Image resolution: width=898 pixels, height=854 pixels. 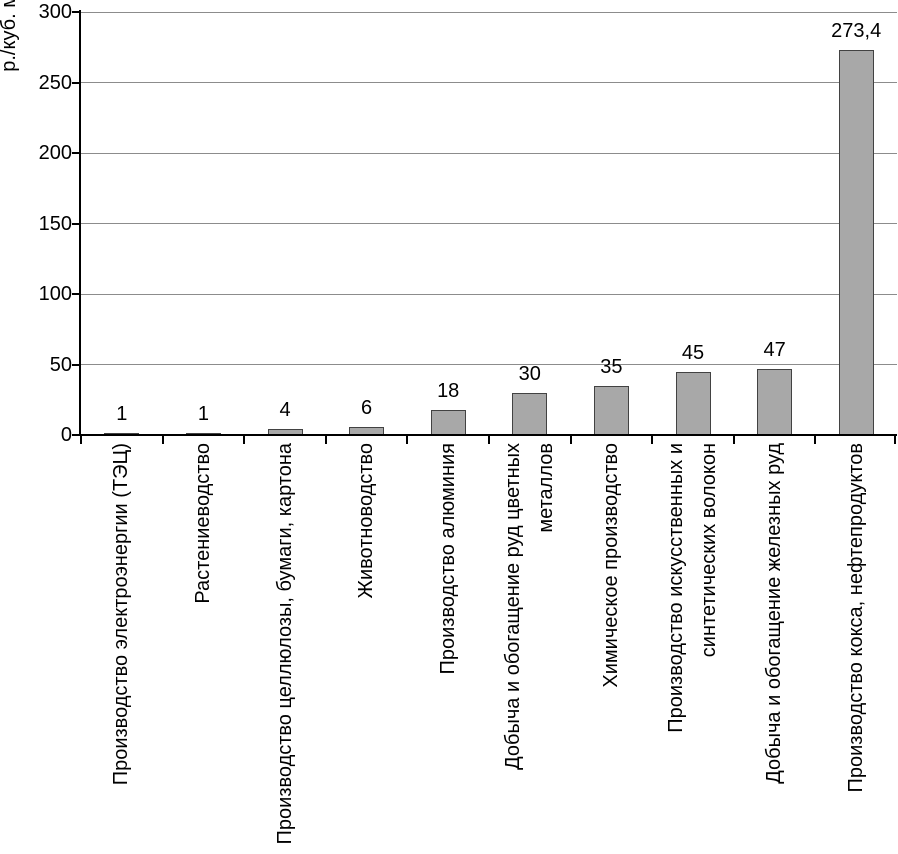 I want to click on bar-value-label: 35, so click(x=611, y=366).